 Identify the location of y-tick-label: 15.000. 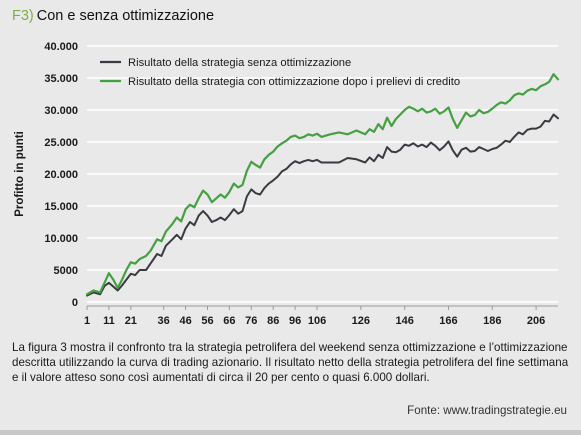
(61, 207).